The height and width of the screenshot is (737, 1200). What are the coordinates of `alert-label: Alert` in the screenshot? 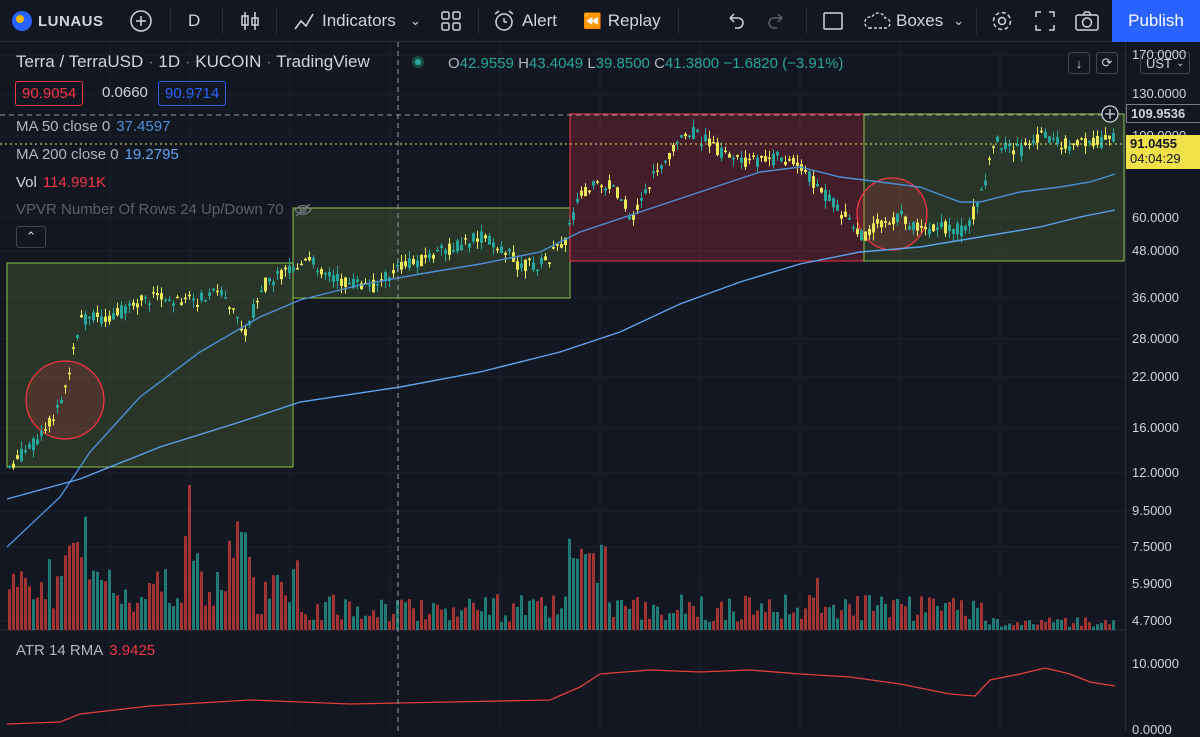 It's located at (539, 20).